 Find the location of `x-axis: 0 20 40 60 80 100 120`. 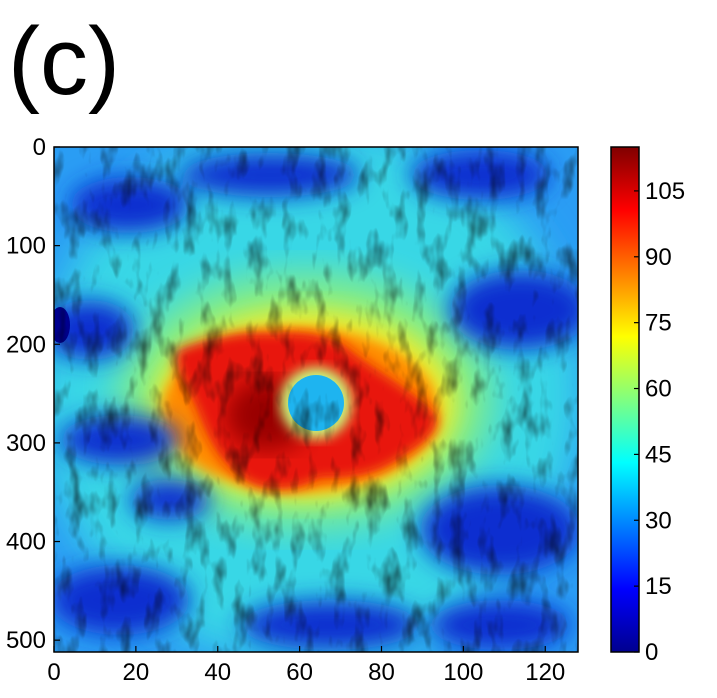

x-axis: 0 20 40 60 80 100 120 is located at coordinates (306, 666).